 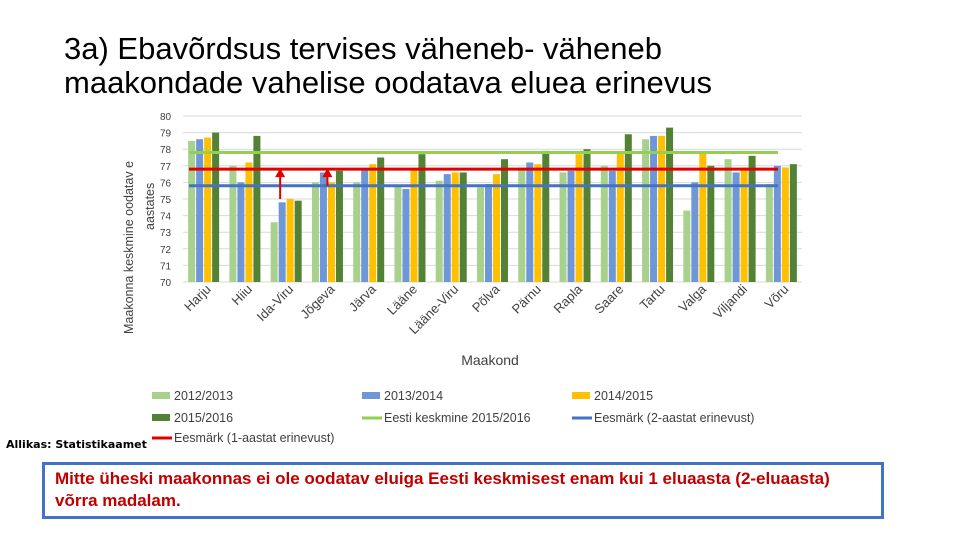 I want to click on y-axis-title-line-1: Maakonna keskmine oodatav e, so click(x=129, y=247).